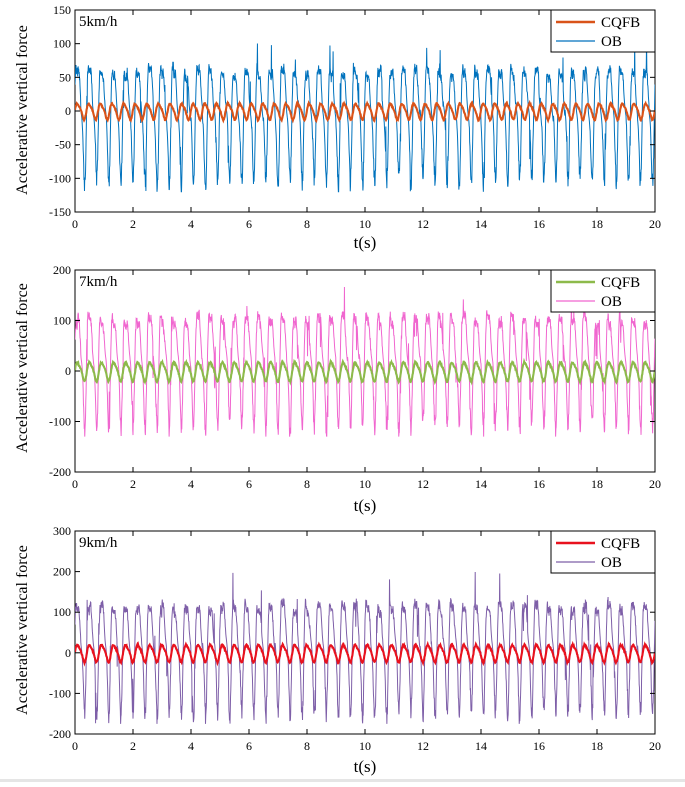  What do you see at coordinates (65, 77) in the screenshot?
I see `y-tick-label: 50` at bounding box center [65, 77].